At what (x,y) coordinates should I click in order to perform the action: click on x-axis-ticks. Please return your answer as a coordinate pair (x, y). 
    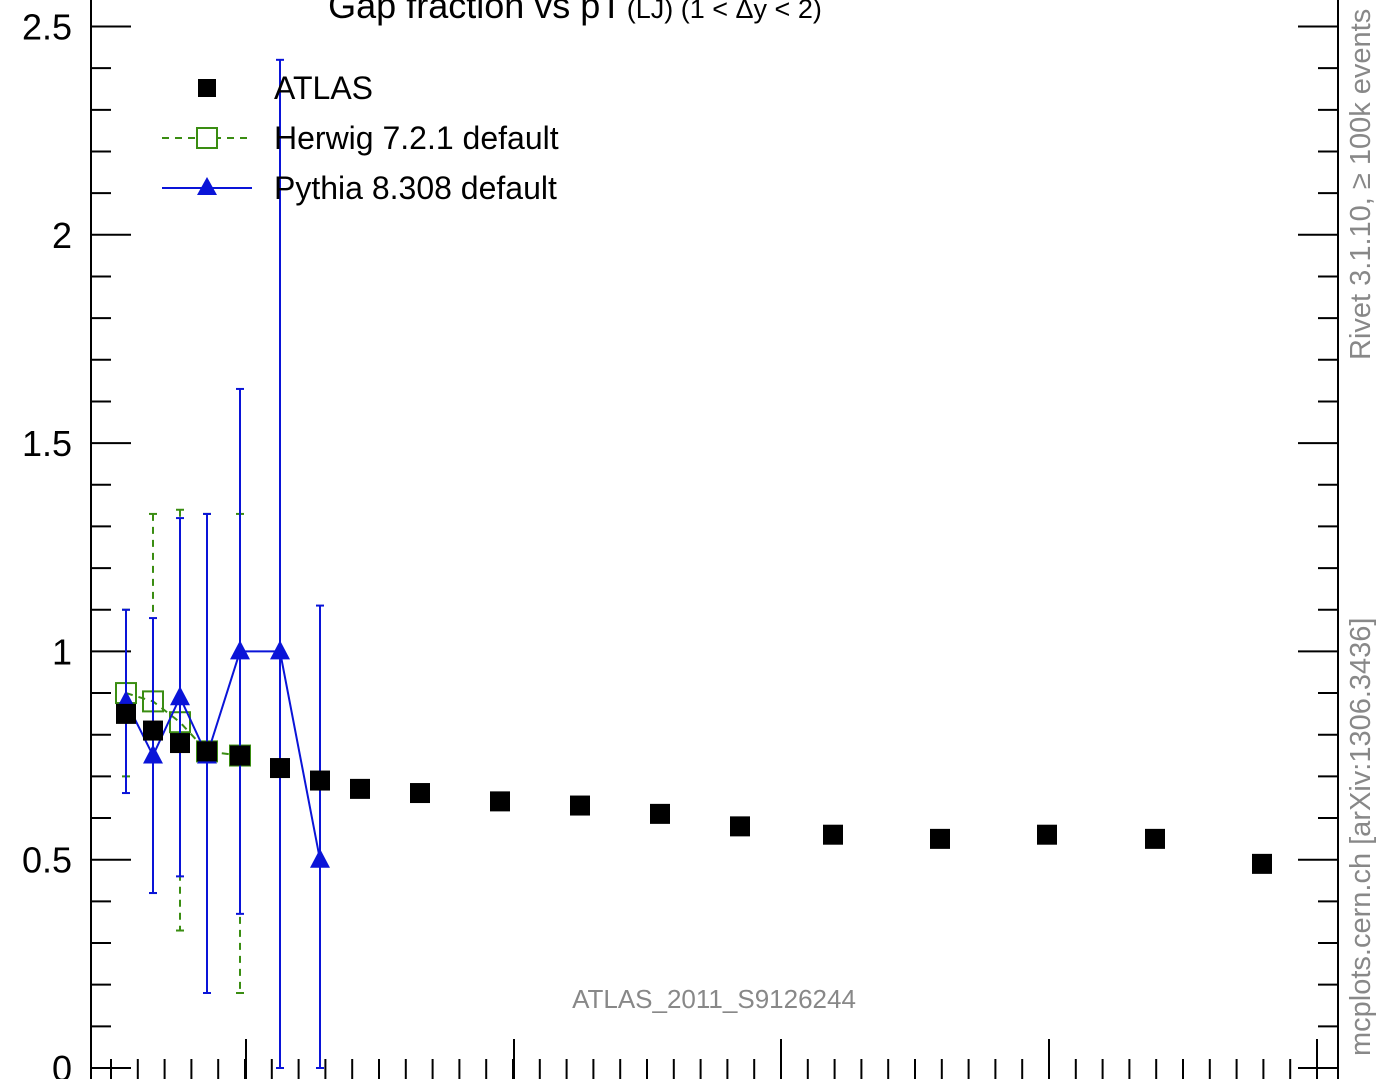
    Looking at the image, I should click on (714, 1059).